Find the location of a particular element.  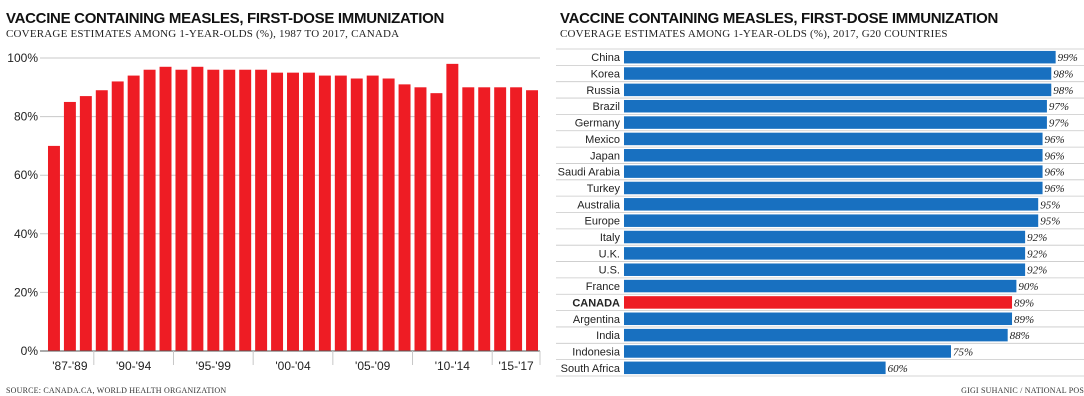

bar-argentina is located at coordinates (818, 319).